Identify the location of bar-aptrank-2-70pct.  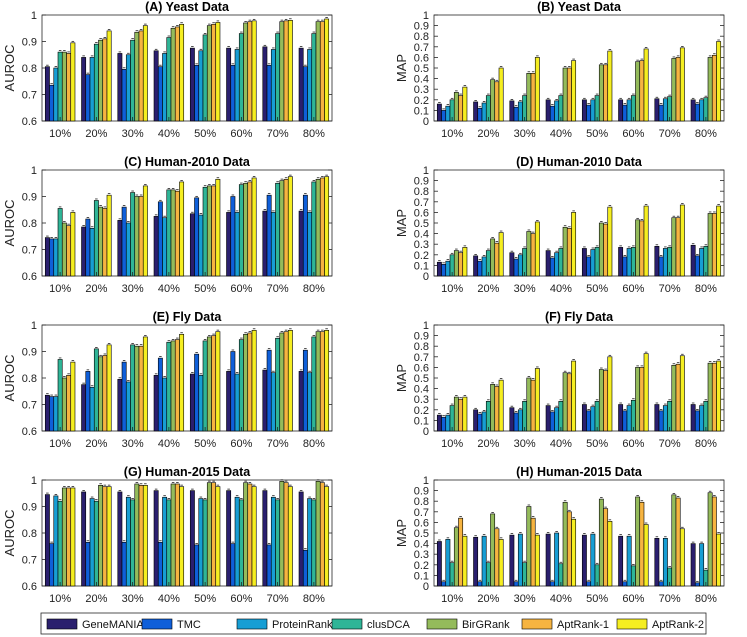
(682, 84).